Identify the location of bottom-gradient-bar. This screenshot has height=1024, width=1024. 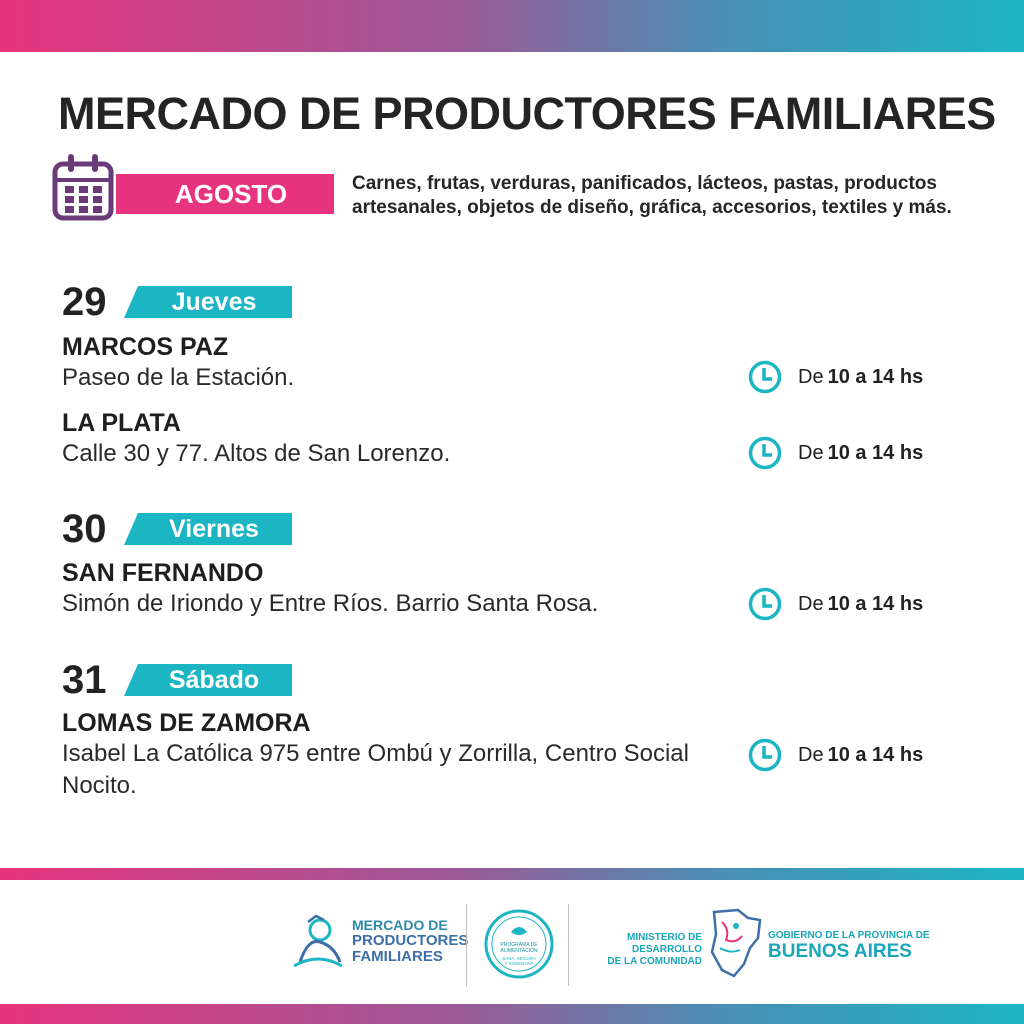
(512, 1014).